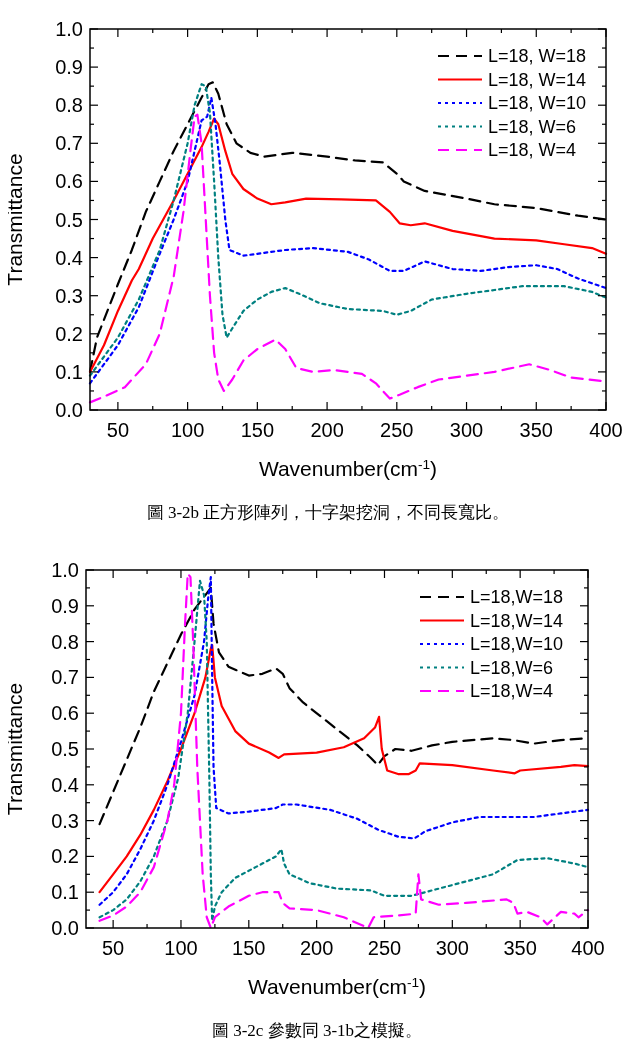  I want to click on legend-label: L=18, W=14, so click(537, 79).